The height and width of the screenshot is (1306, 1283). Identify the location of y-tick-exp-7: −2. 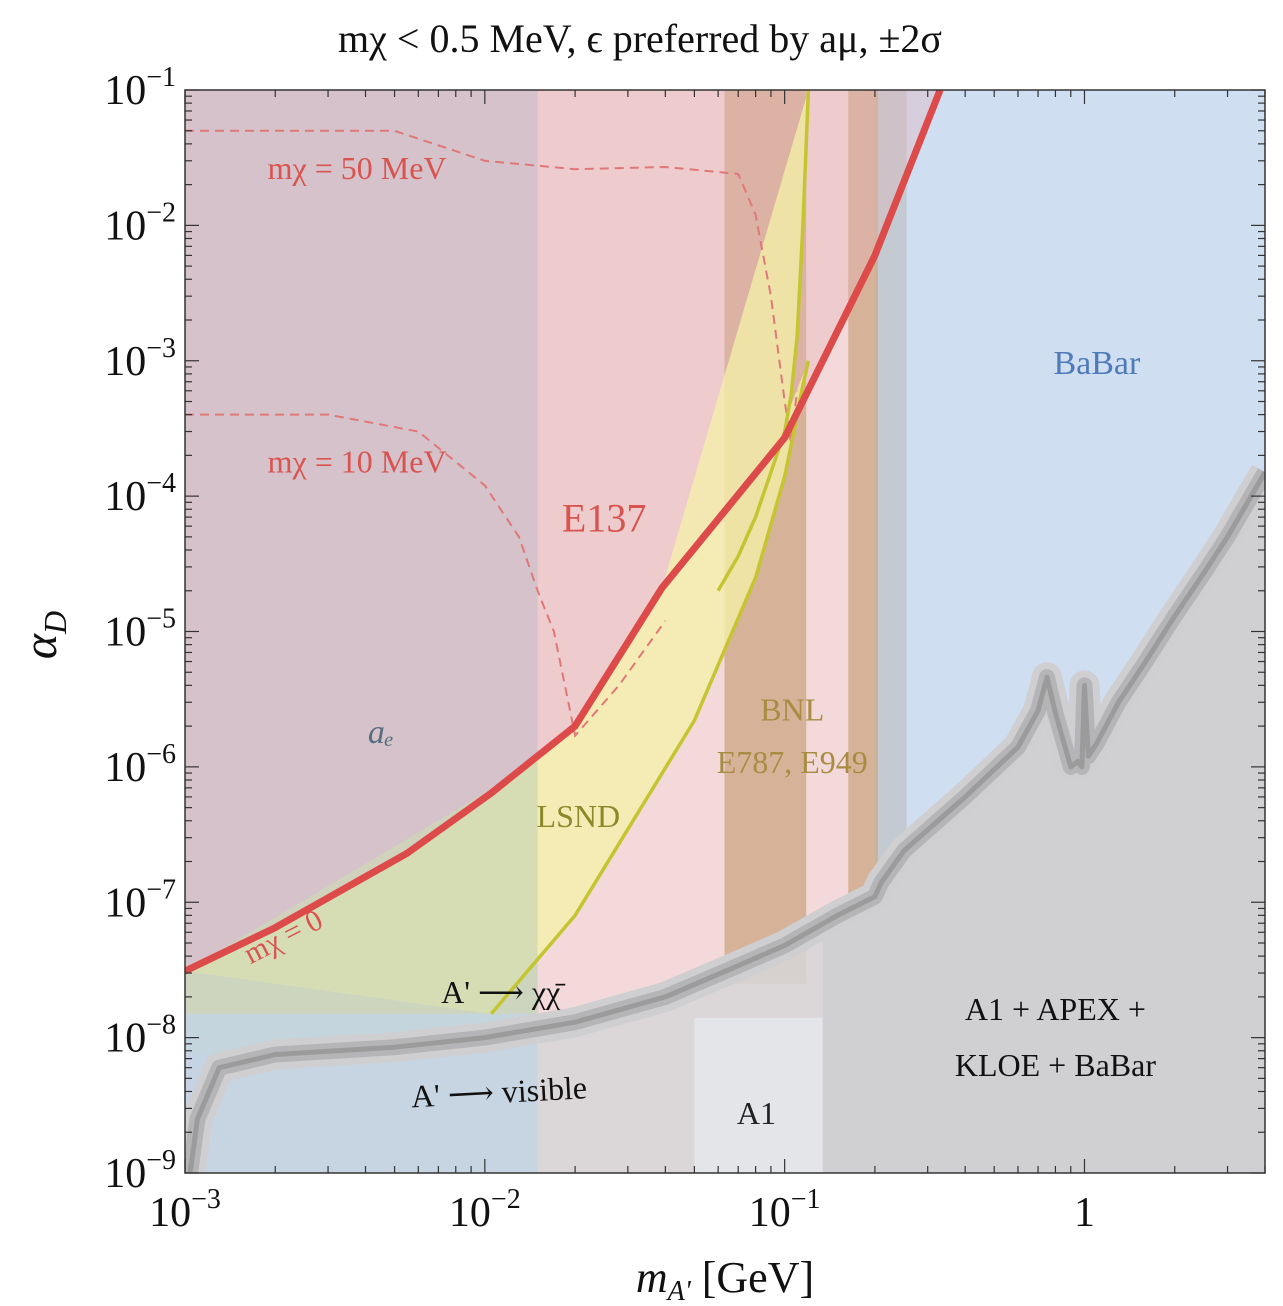
(161, 212).